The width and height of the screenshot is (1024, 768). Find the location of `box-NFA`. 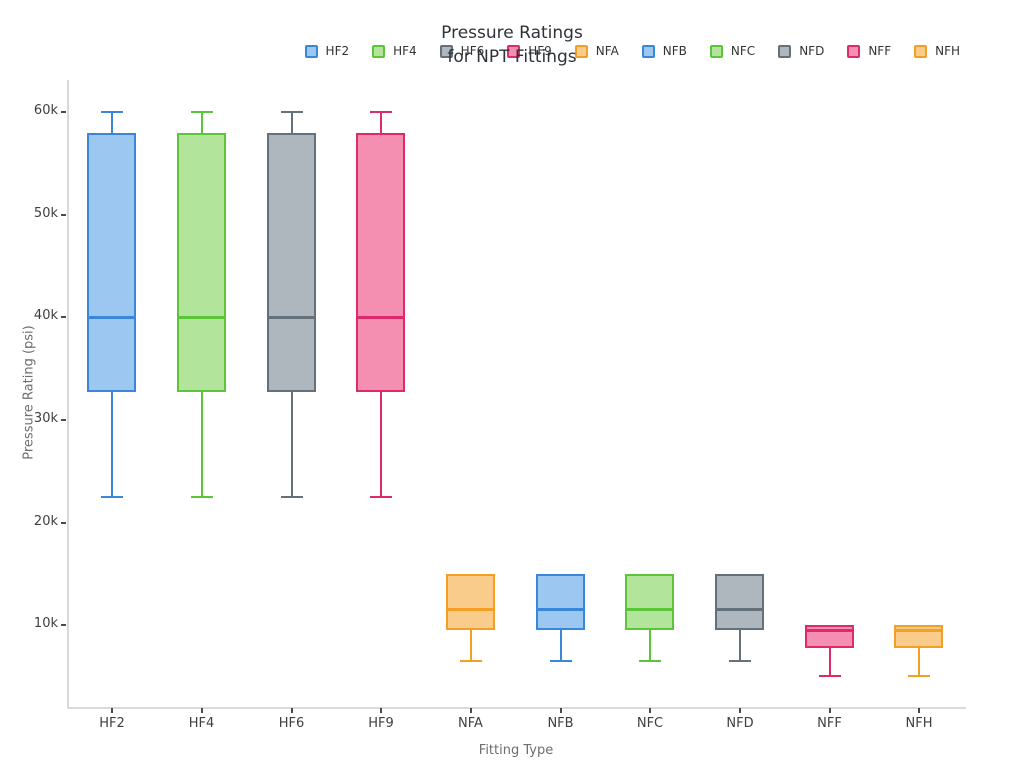

box-NFA is located at coordinates (470, 601).